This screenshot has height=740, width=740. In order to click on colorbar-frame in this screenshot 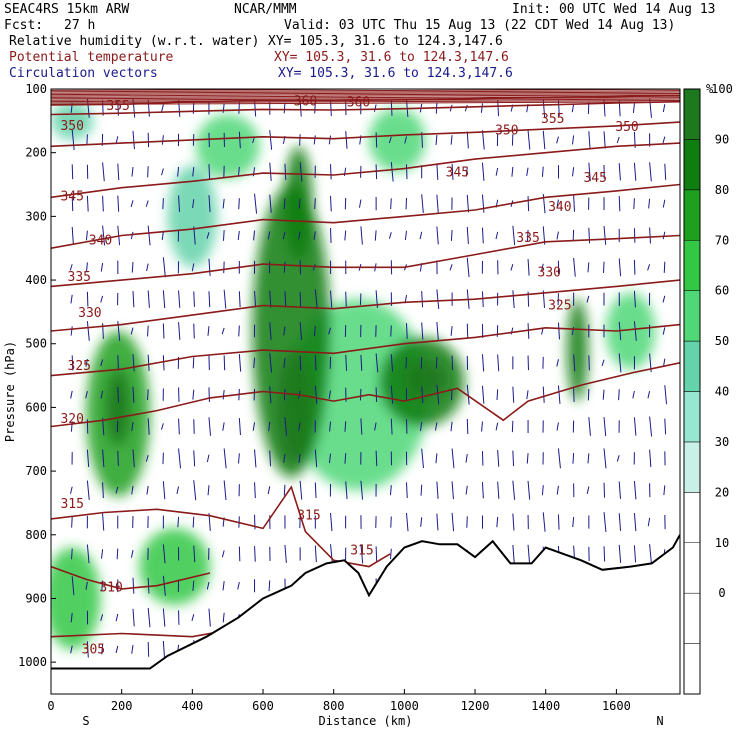, I will do `click(692, 391)`.